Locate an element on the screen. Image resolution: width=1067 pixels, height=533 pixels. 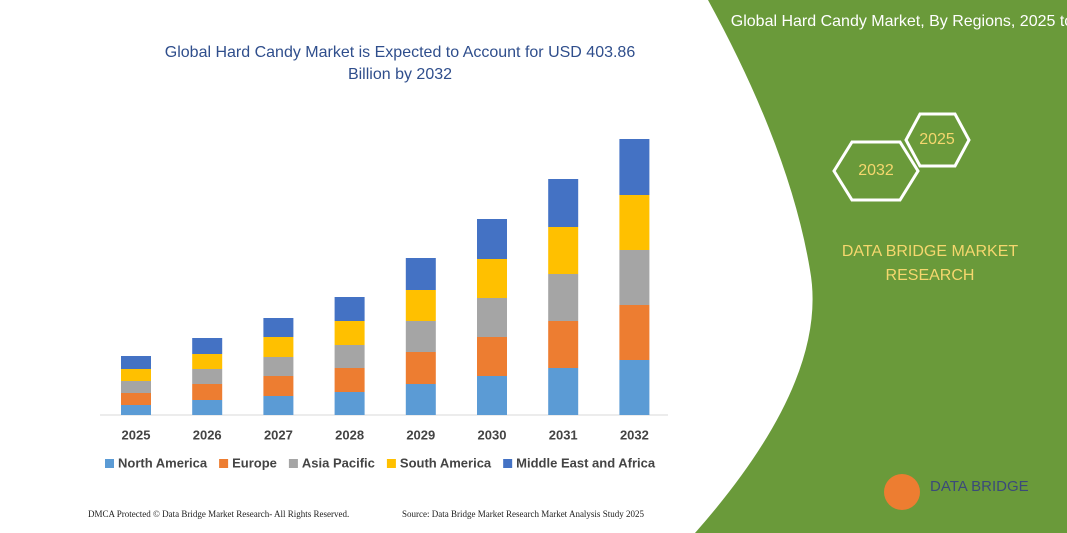
legend-label: Europe is located at coordinates (254, 462).